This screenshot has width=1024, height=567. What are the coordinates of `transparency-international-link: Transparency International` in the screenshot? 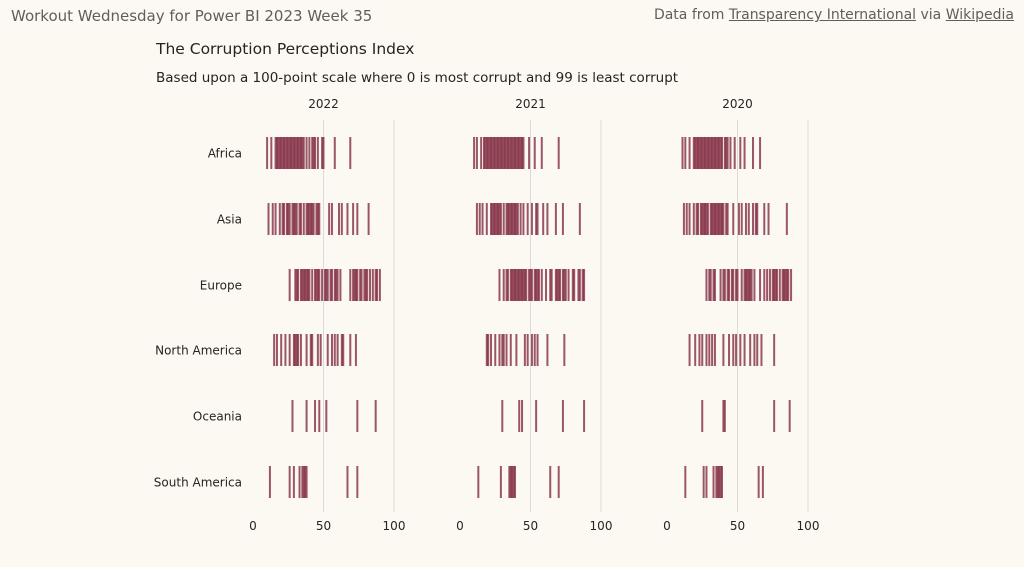 It's located at (822, 15).